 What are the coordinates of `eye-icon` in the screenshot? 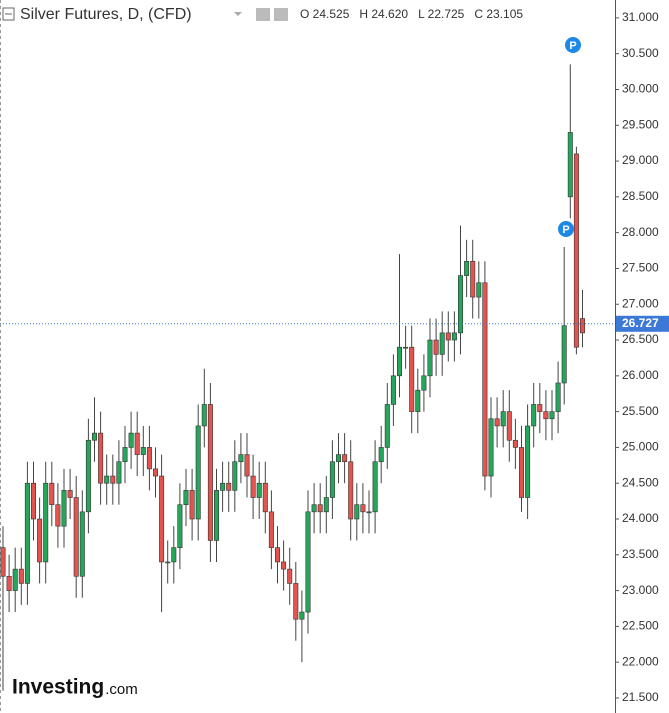 It's located at (263, 14).